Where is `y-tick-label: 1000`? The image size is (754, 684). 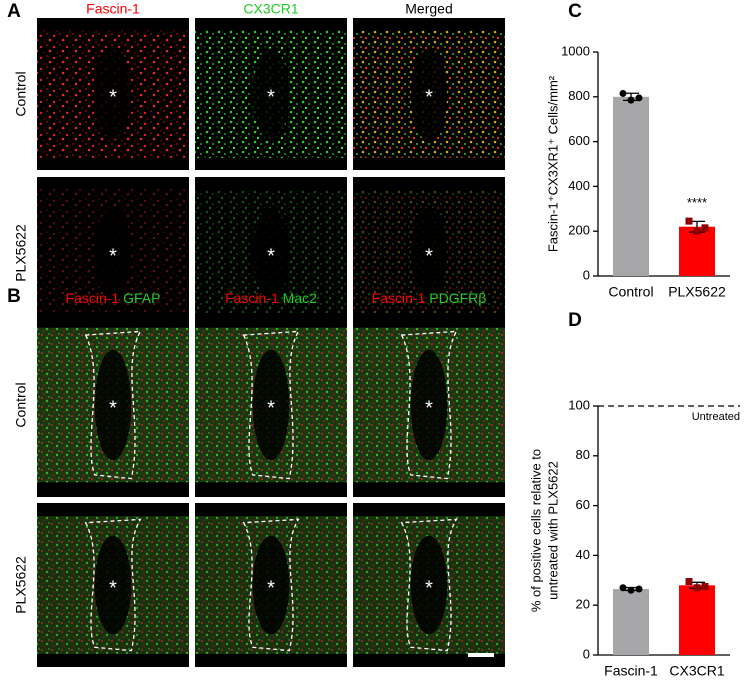 y-tick-label: 1000 is located at coordinates (575, 50).